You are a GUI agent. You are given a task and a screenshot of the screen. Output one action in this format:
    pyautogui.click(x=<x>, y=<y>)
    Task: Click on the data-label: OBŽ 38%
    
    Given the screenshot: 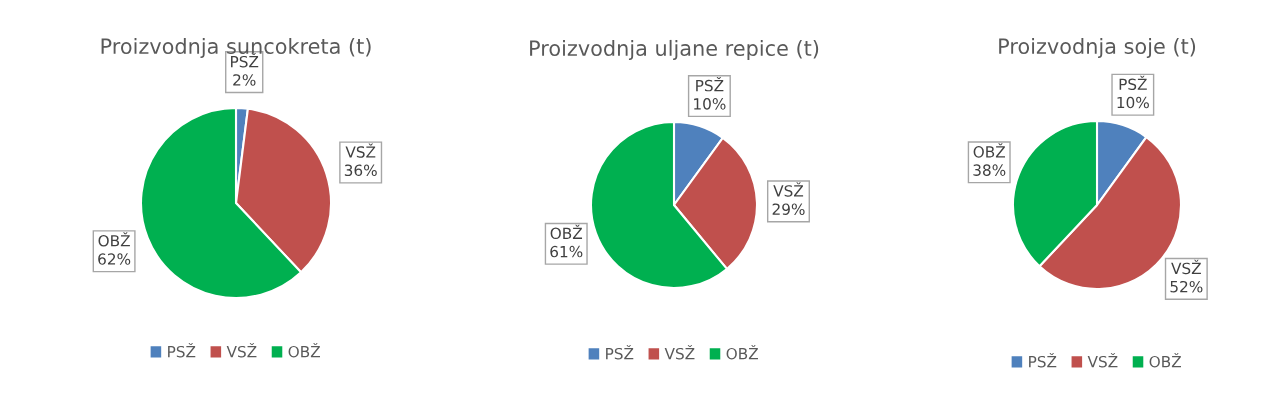 What is the action you would take?
    pyautogui.click(x=989, y=159)
    